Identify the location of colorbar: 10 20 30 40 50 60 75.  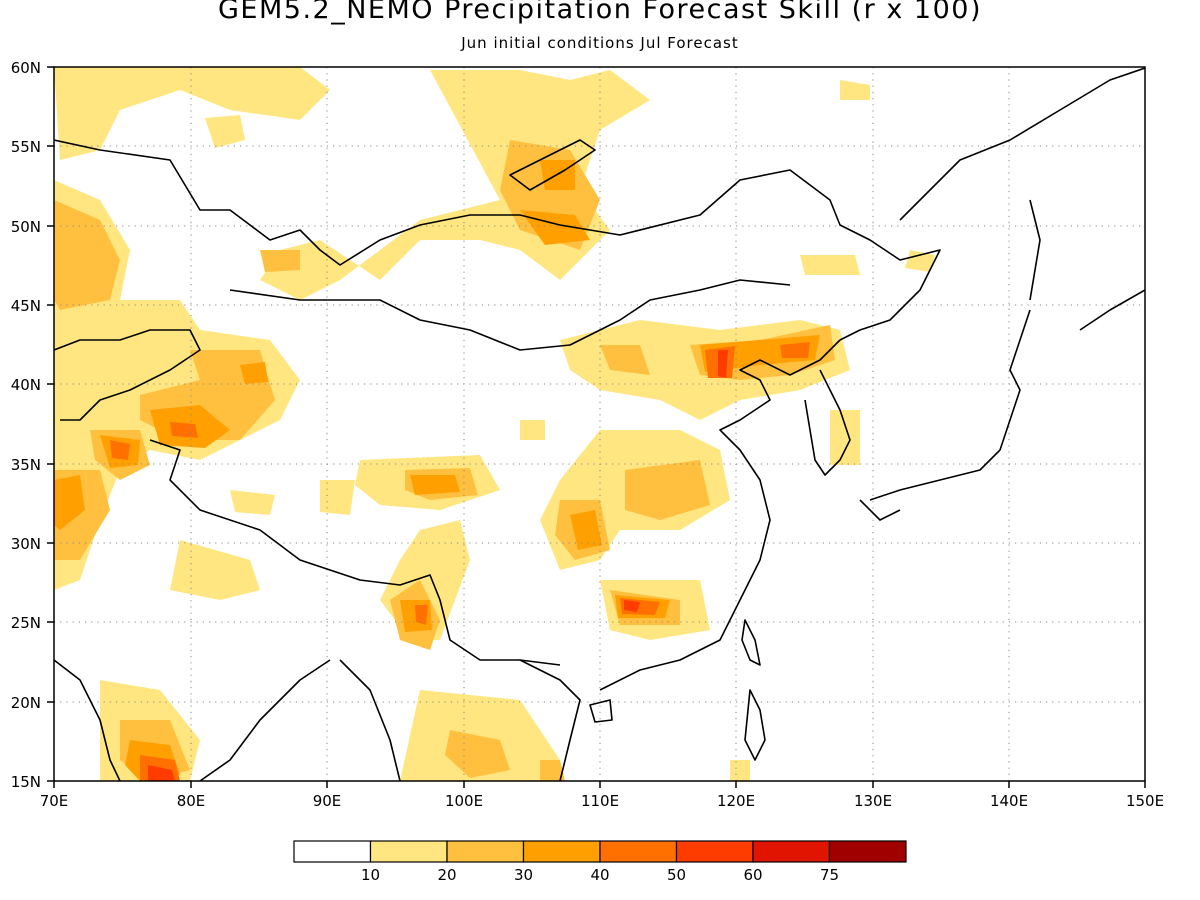
(600, 862).